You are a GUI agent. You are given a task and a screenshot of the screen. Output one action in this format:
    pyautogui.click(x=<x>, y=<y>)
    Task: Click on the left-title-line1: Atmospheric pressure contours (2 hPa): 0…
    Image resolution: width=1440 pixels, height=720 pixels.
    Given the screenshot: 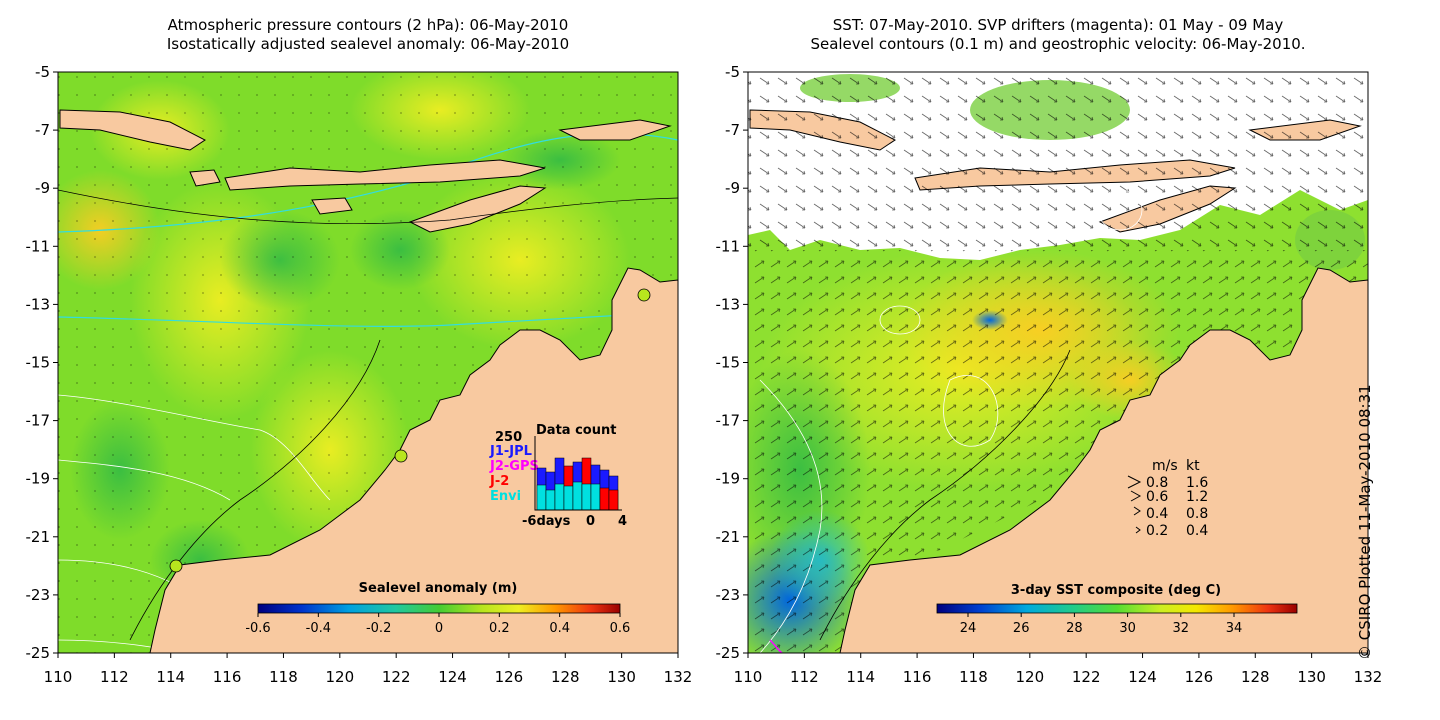 What is the action you would take?
    pyautogui.click(x=368, y=25)
    